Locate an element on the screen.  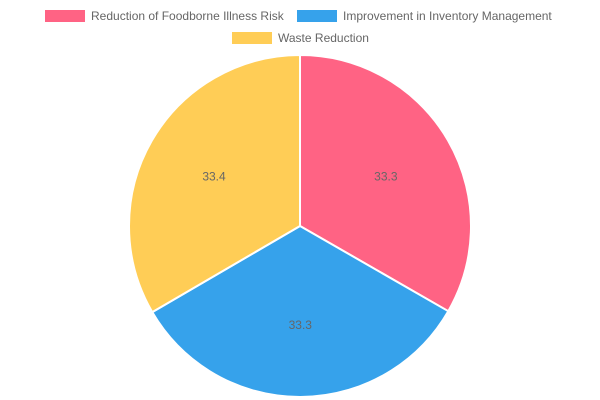
slice-value-label-2: 33.4 is located at coordinates (214, 177).